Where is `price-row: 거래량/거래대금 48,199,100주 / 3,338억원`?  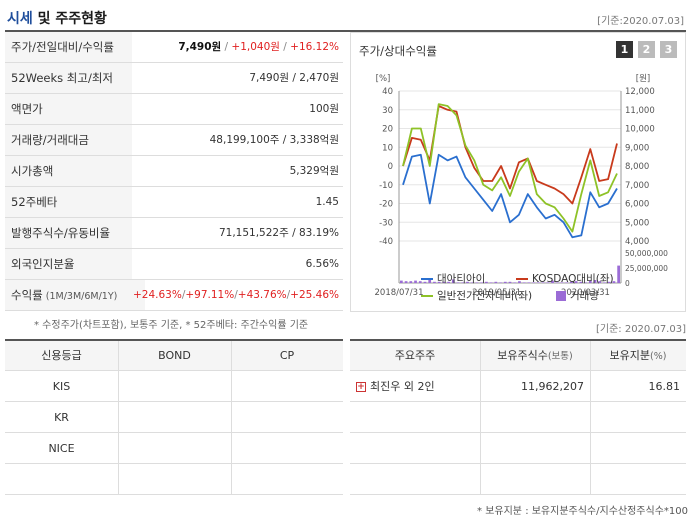
price-row: 거래량/거래대금 48,199,100주 / 3,338억원 is located at coordinates (174, 140).